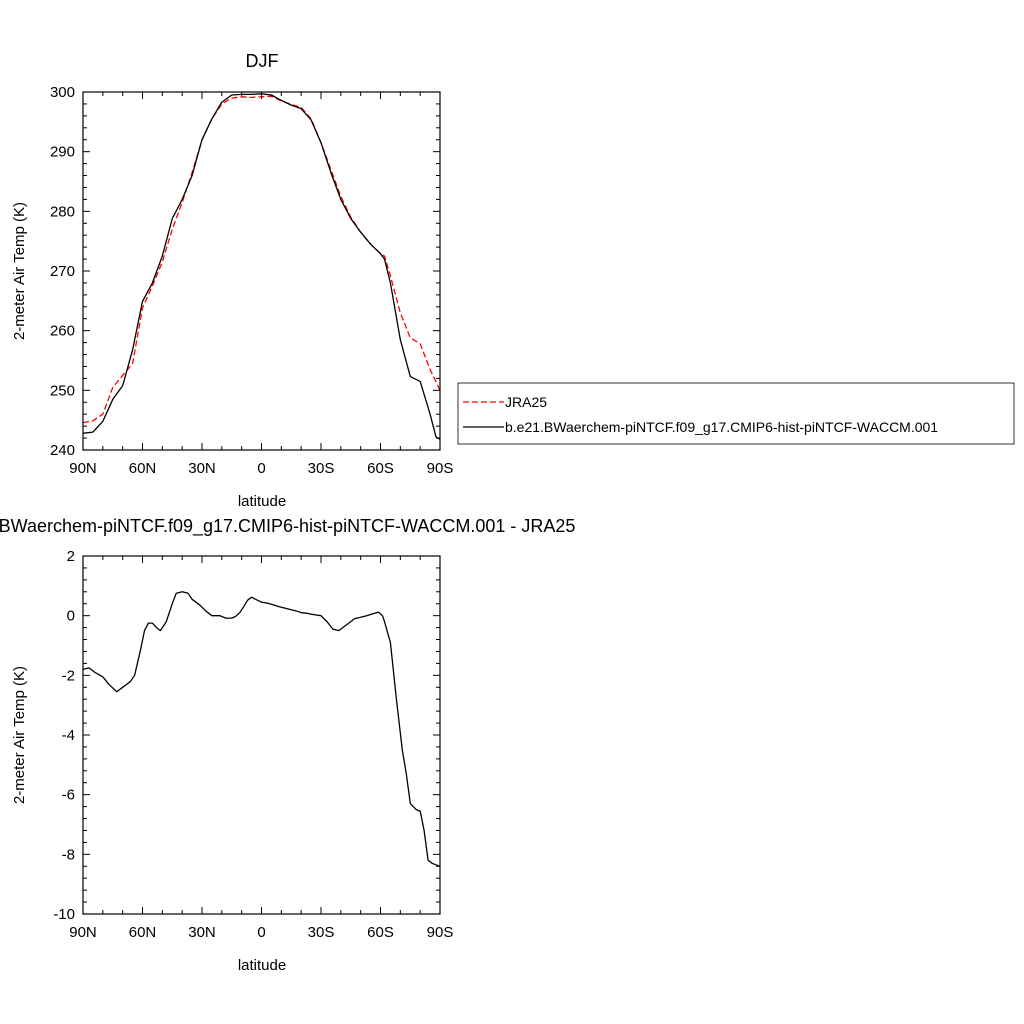  I want to click on legend-box, so click(736, 413).